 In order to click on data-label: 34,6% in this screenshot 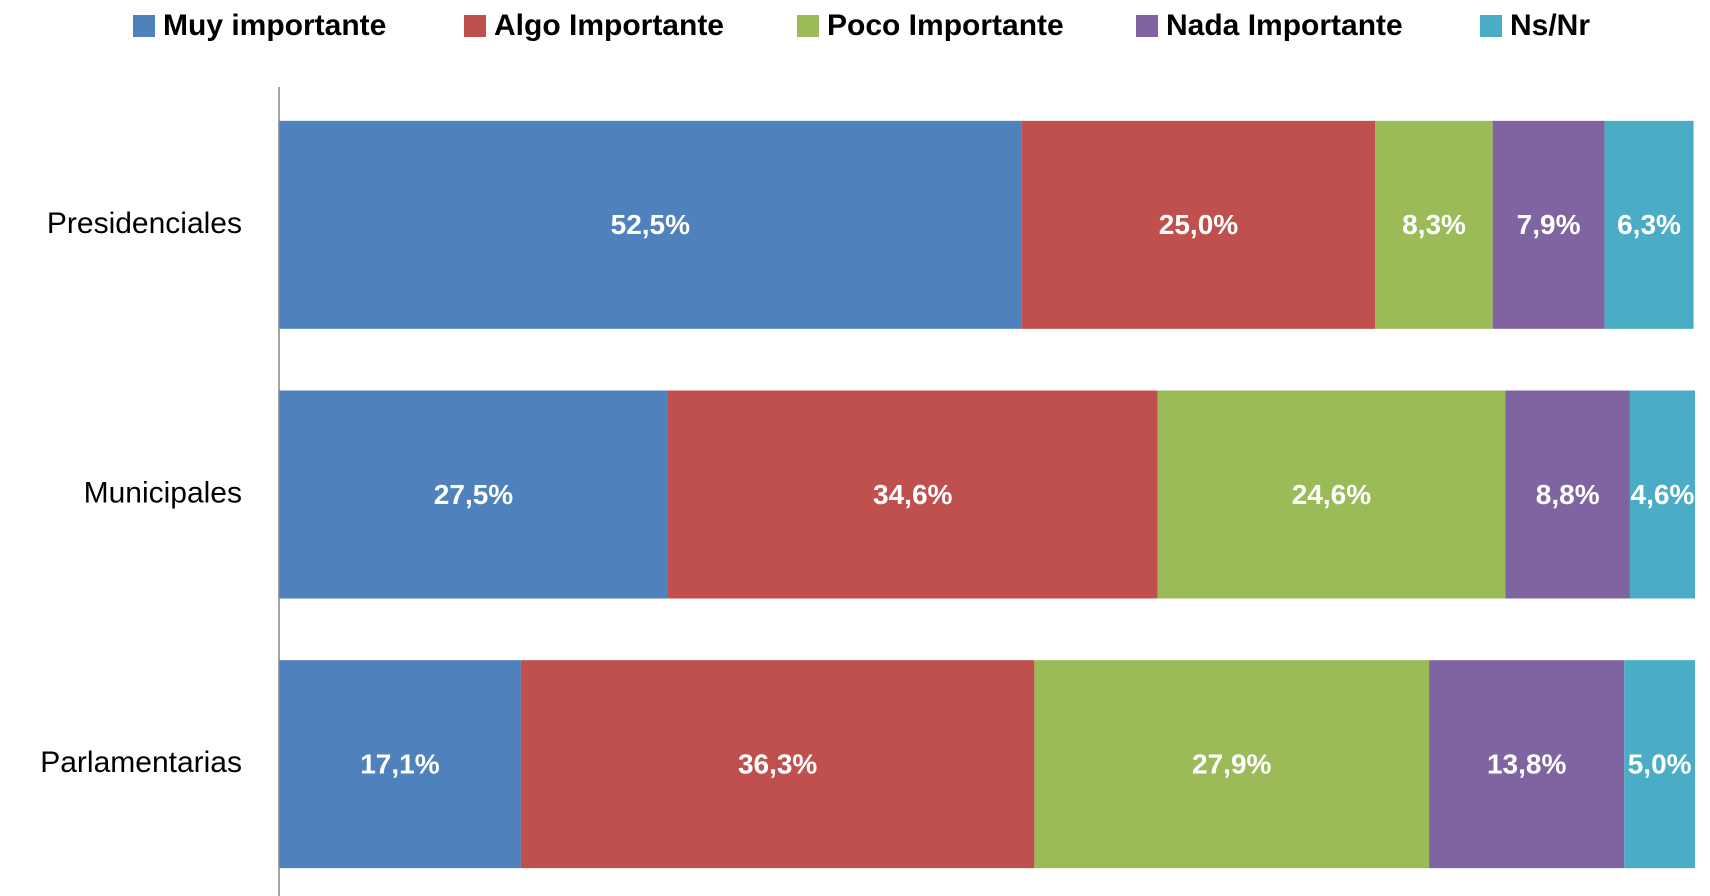, I will do `click(912, 494)`.